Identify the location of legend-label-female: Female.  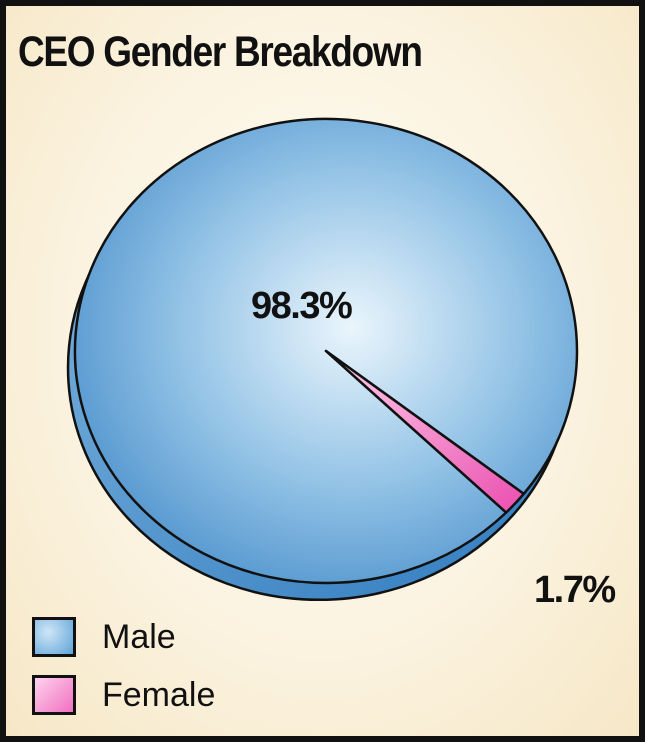
(159, 694).